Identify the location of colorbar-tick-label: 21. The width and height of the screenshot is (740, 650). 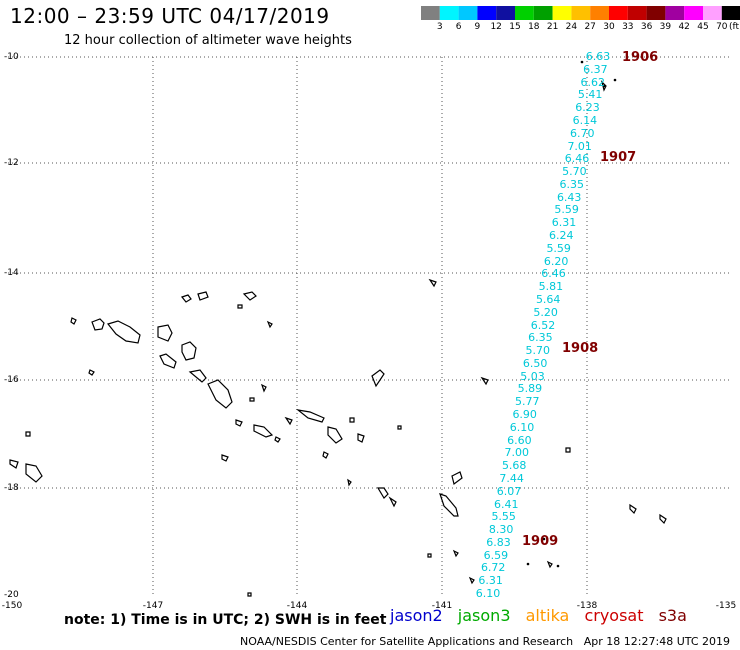
(552, 27).